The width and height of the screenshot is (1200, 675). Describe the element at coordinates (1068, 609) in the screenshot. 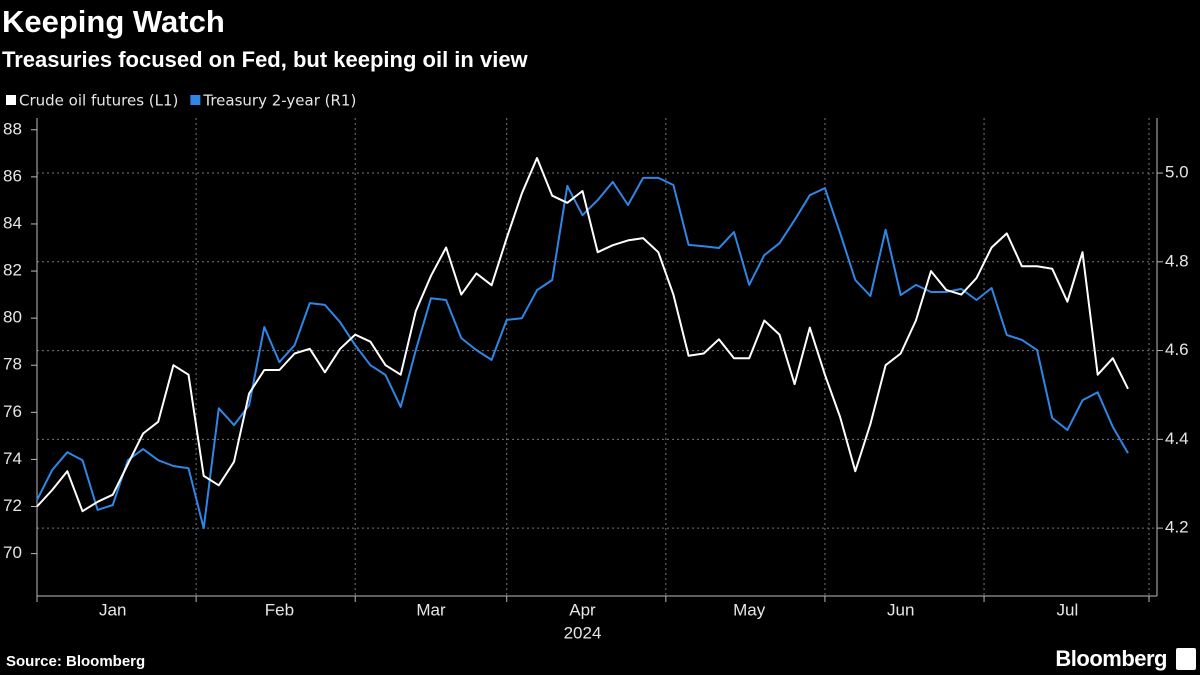

I see `x-tick-label: Jul` at that location.